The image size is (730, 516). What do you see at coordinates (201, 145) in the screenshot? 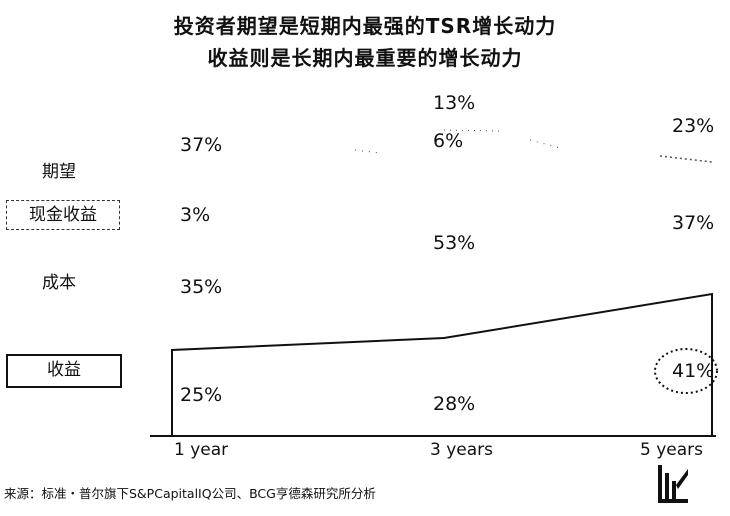
I see `value-expectation-1y: 37%` at bounding box center [201, 145].